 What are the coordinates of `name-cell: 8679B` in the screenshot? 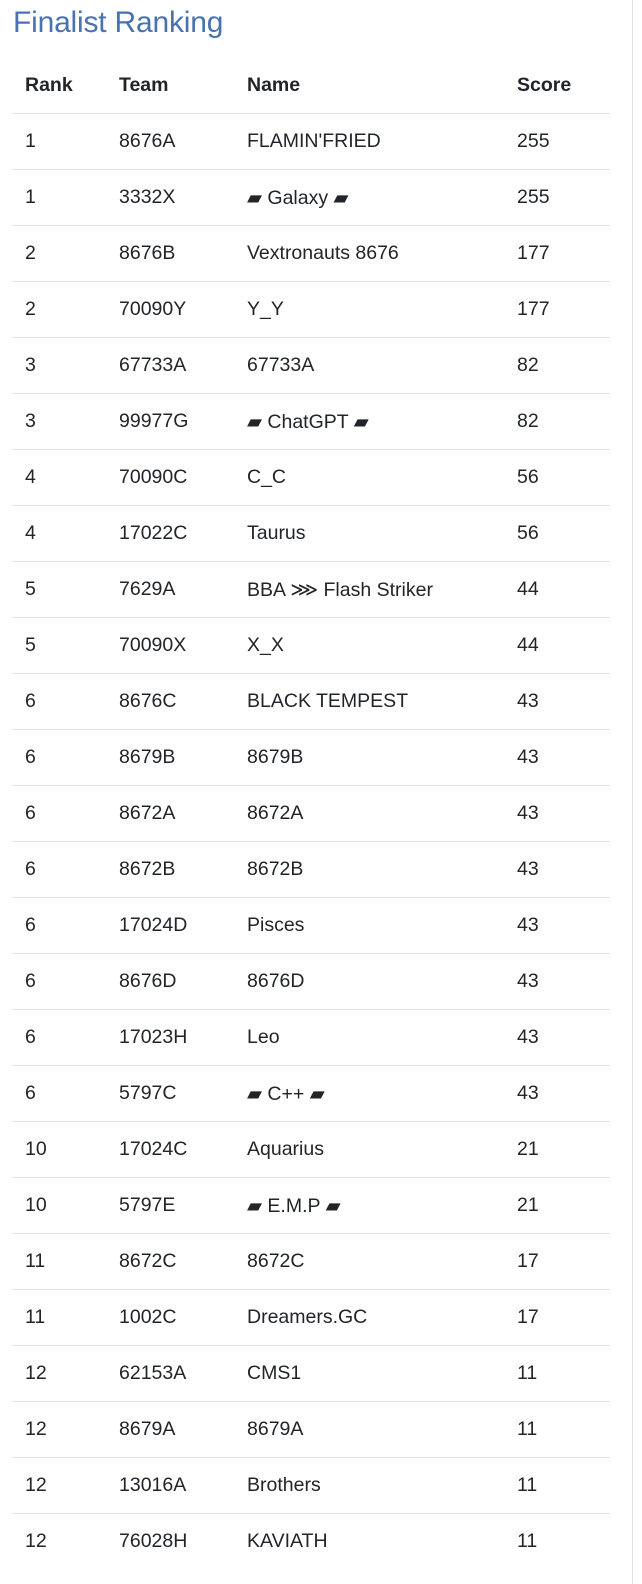 It's located at (370, 757).